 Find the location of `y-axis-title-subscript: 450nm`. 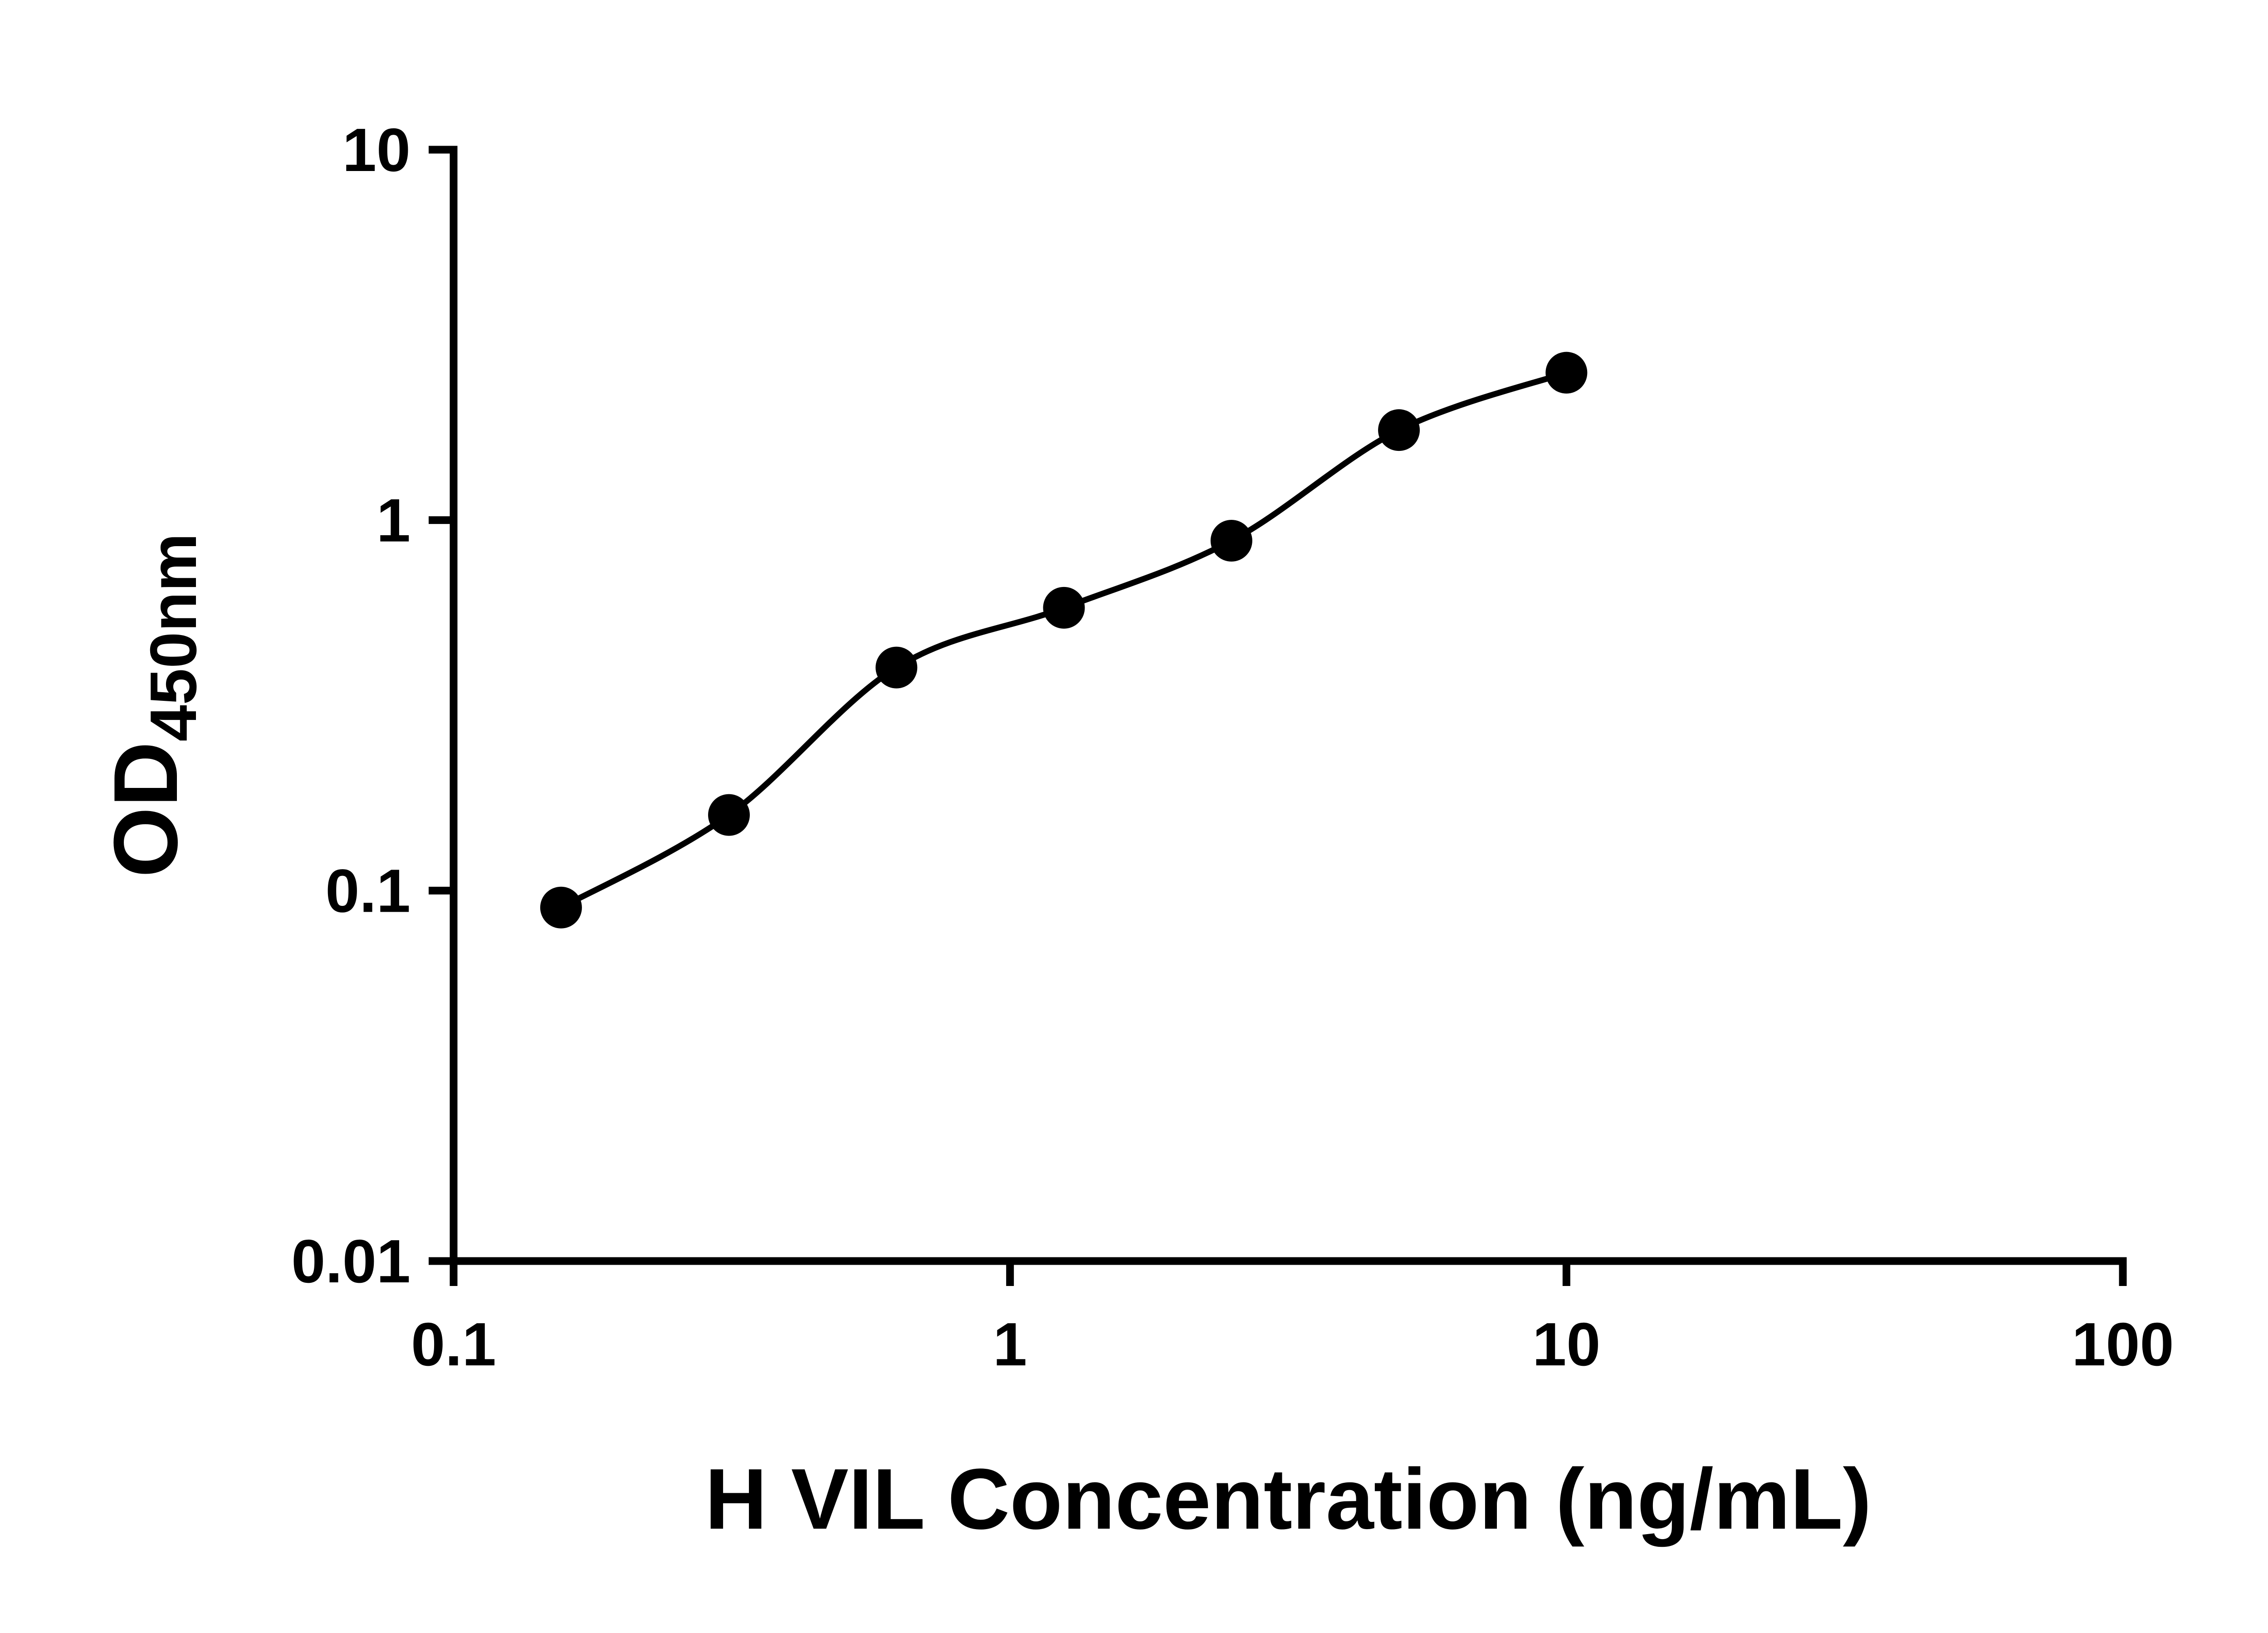

y-axis-title-subscript: 450nm is located at coordinates (174, 637).